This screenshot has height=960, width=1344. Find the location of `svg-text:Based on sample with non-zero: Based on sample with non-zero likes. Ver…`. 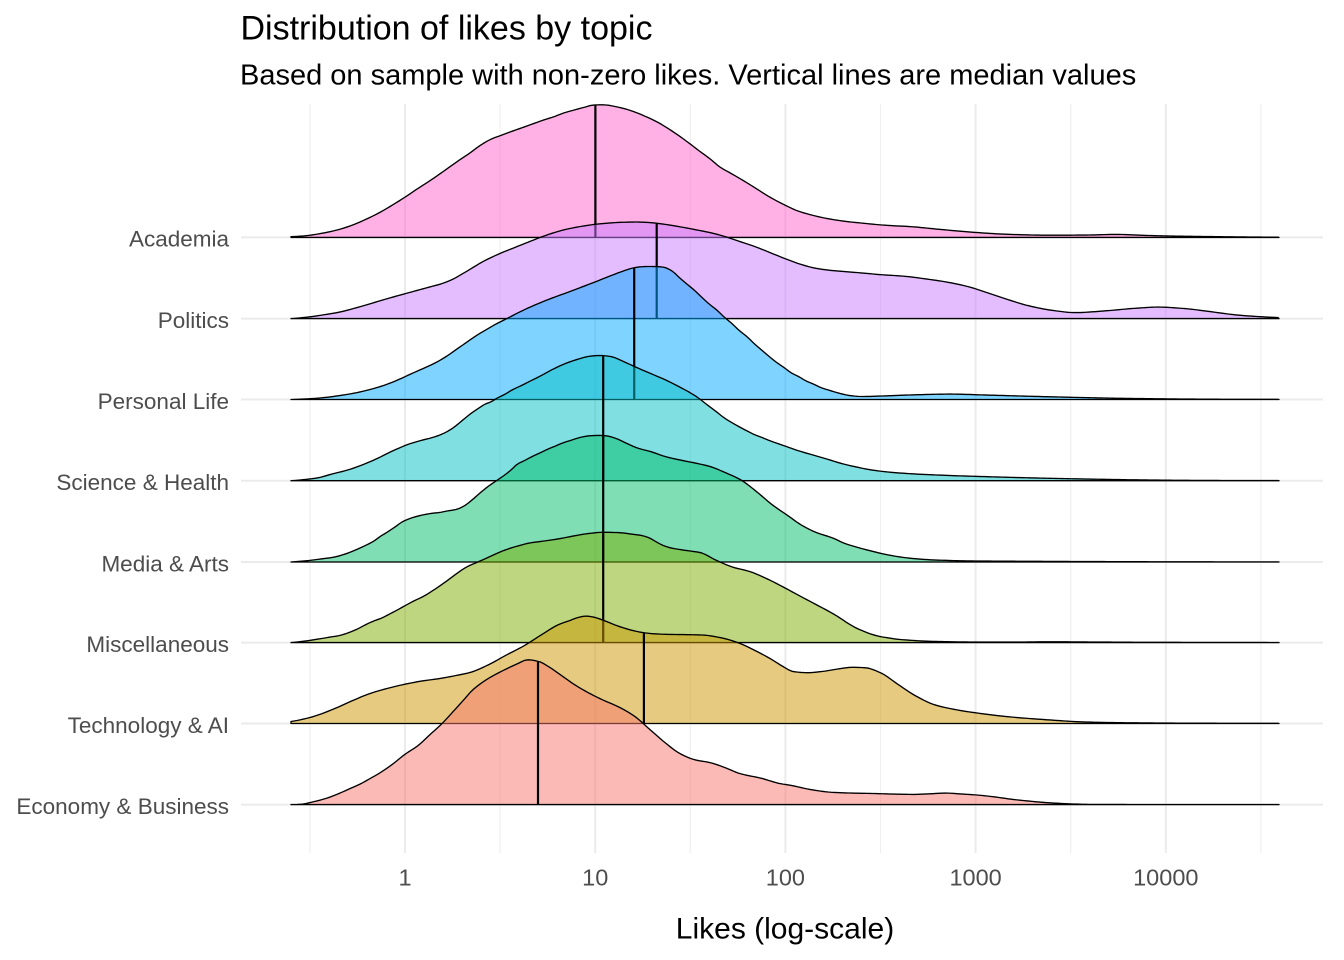

svg-text:Based on sample with non-zero: Based on sample with non-zero likes. Ver… is located at coordinates (688, 75).